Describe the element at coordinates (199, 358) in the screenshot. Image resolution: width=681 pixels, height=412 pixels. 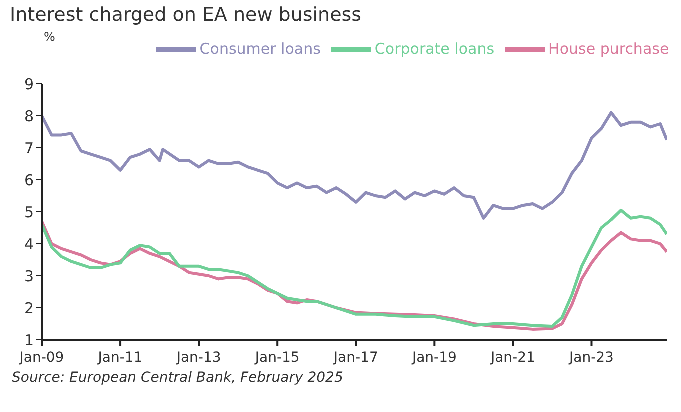
I see `x-tick-label: Jan-13` at that location.